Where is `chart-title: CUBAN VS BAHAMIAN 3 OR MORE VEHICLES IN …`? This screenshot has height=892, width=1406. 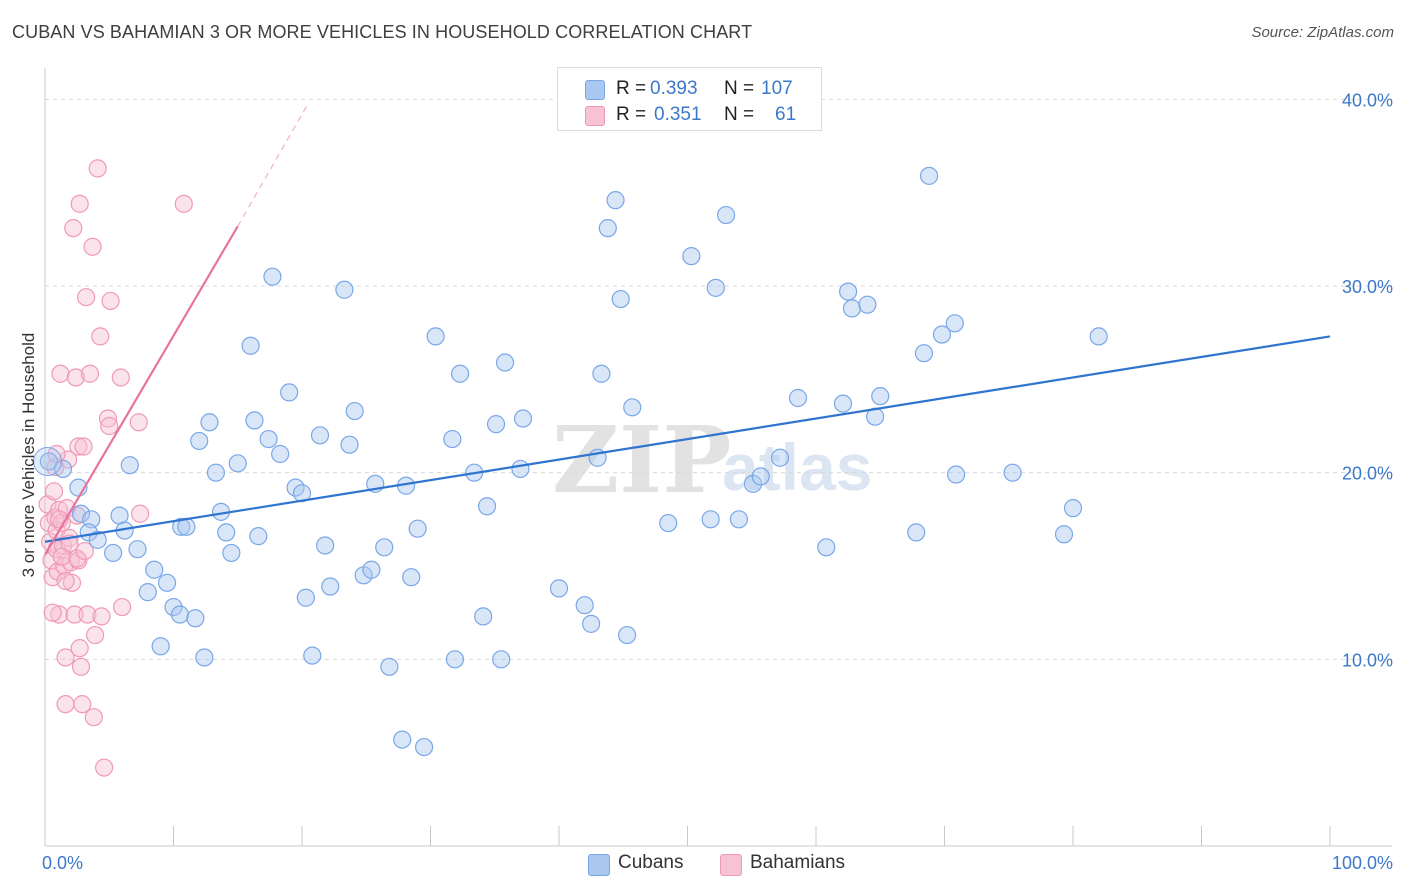
chart-title: CUBAN VS BAHAMIAN 3 OR MORE VEHICLES IN … is located at coordinates (382, 32).